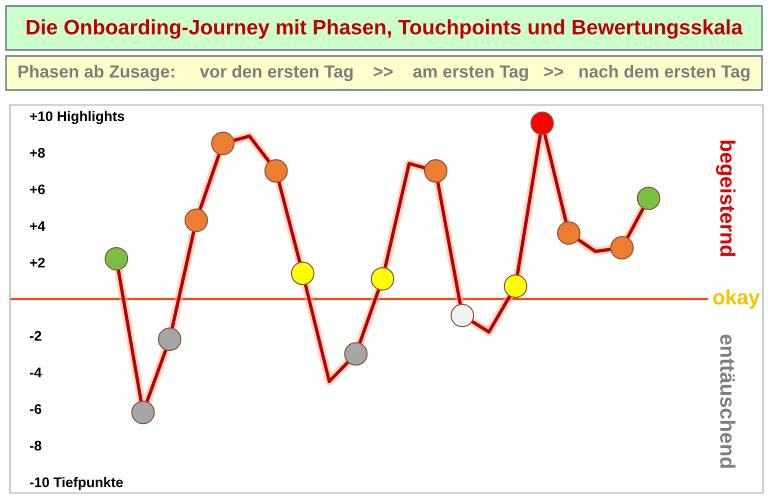 Image resolution: width=768 pixels, height=500 pixels. I want to click on chart-subtitle: Phasen ab Zusage: vor den ersten Tag >> am ersten Tag >> nach dem ersten Tag, so click(384, 73).